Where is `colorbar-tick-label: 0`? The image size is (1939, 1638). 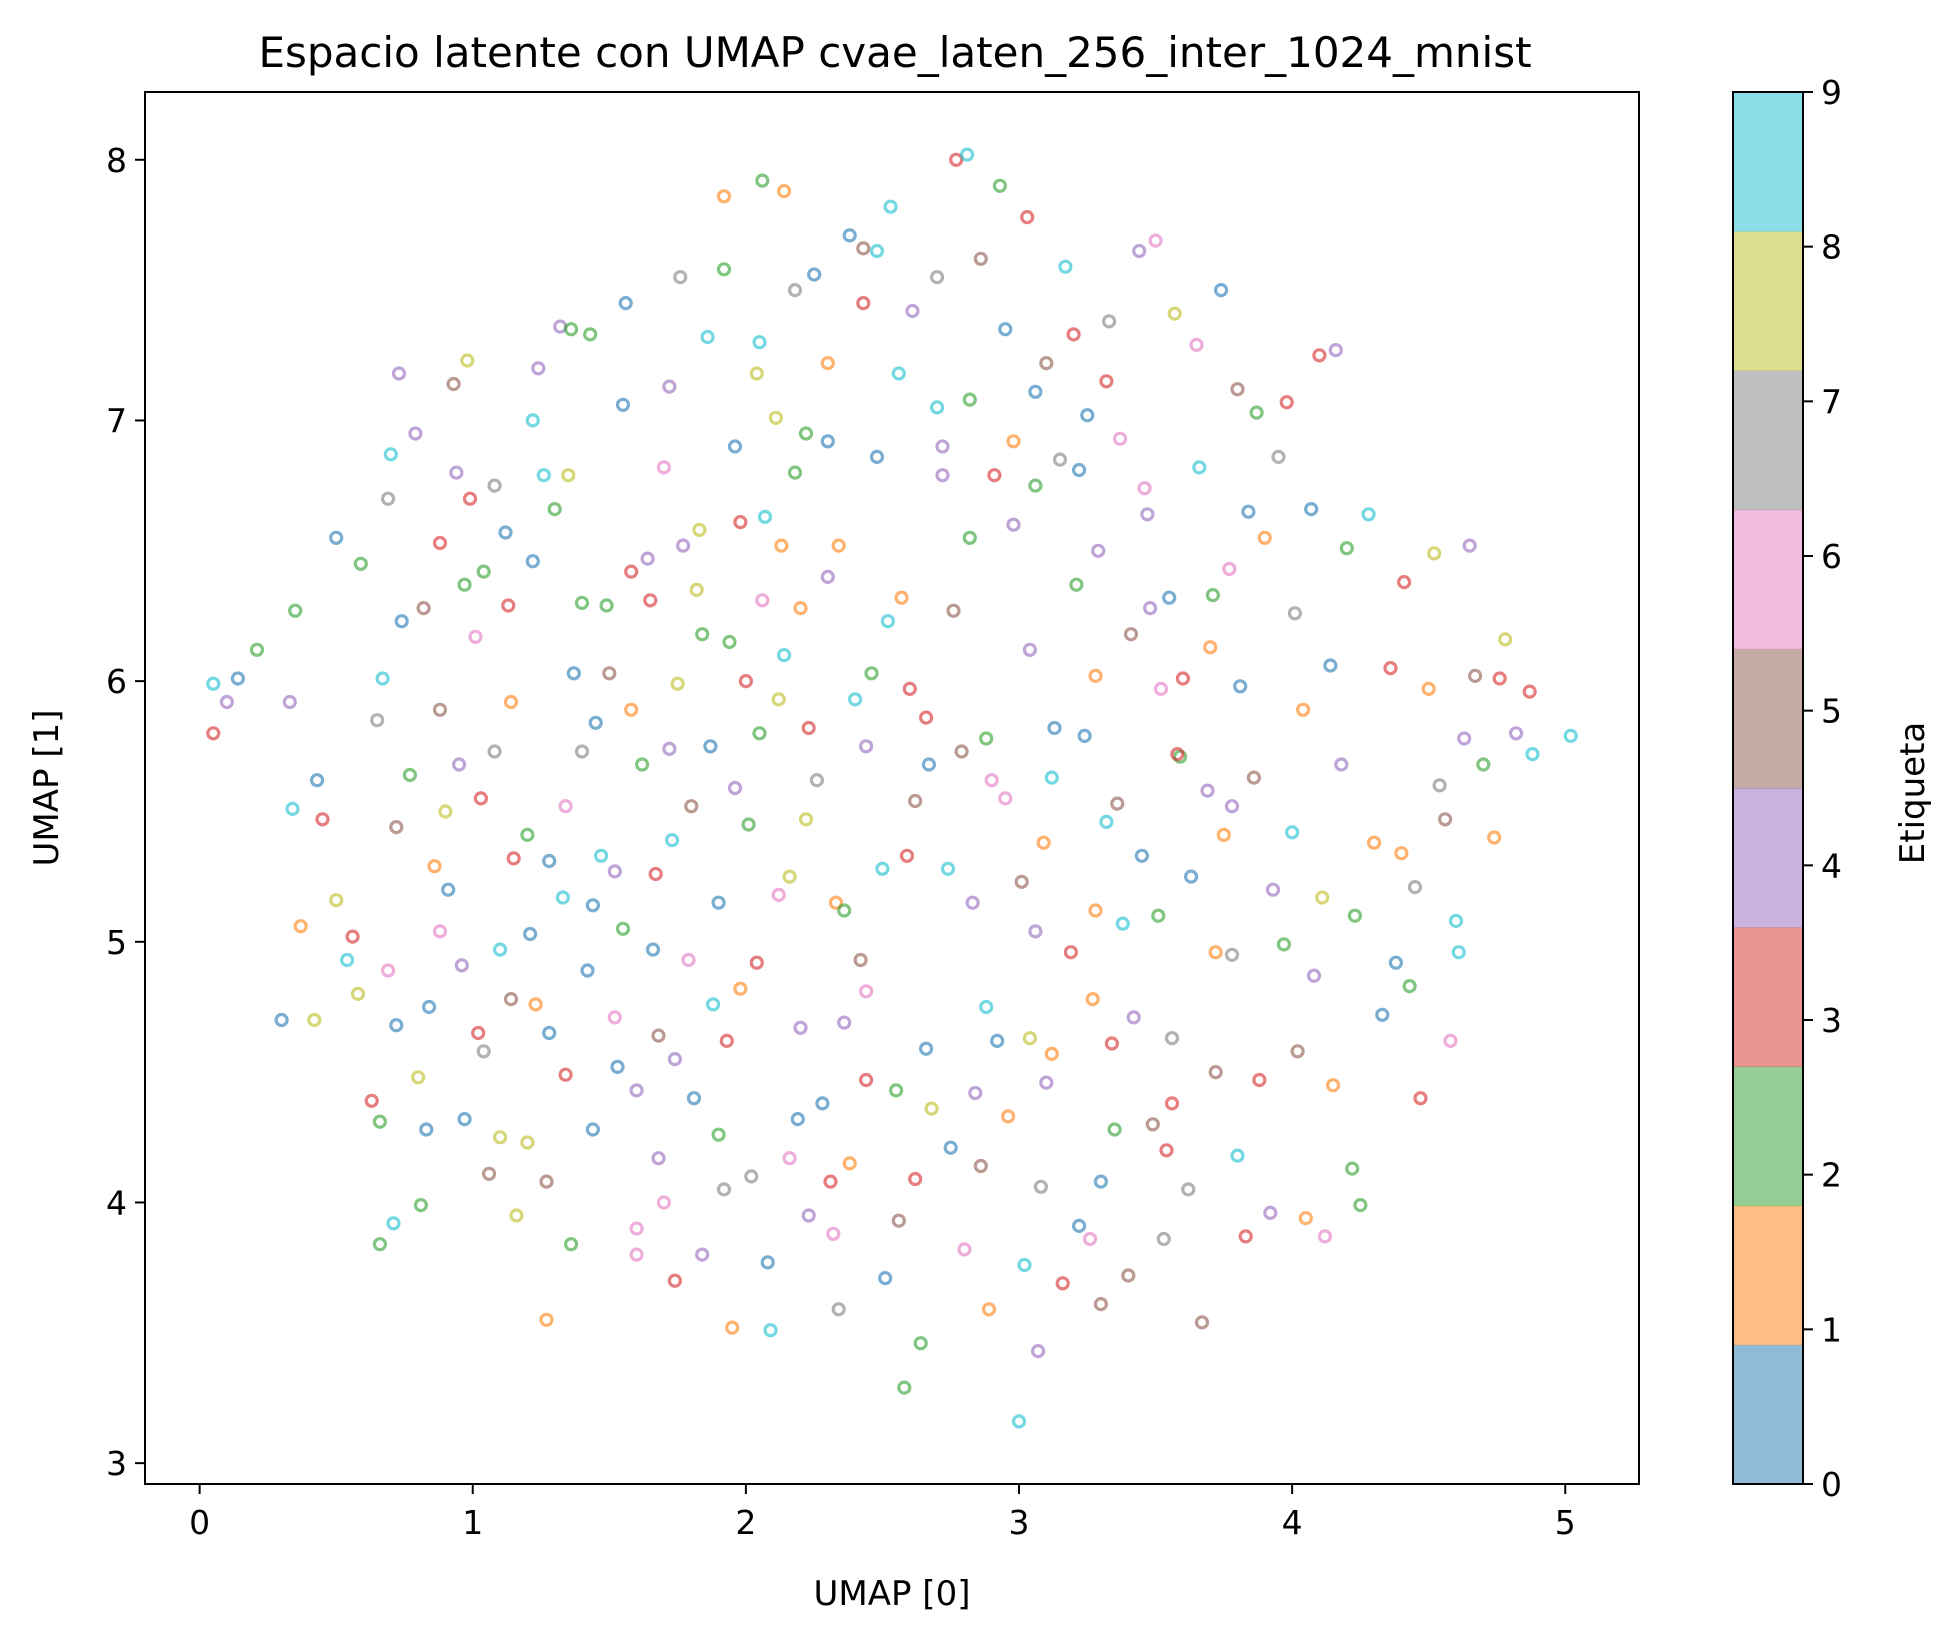
colorbar-tick-label: 0 is located at coordinates (1831, 1484).